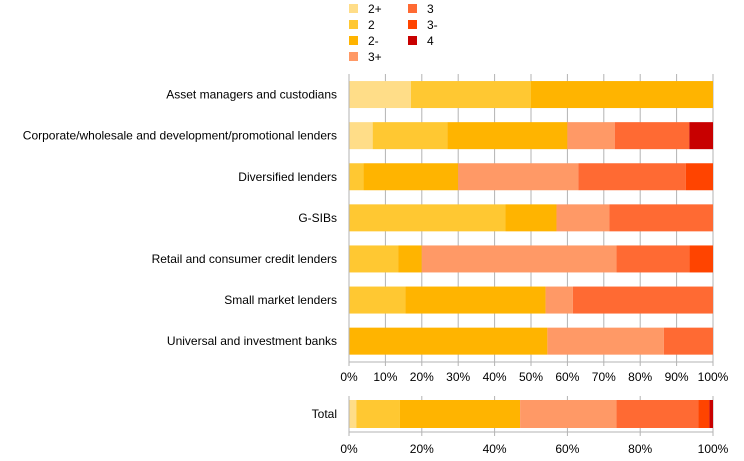  Describe the element at coordinates (287, 177) in the screenshot. I see `category-label: Diversified lenders` at that location.